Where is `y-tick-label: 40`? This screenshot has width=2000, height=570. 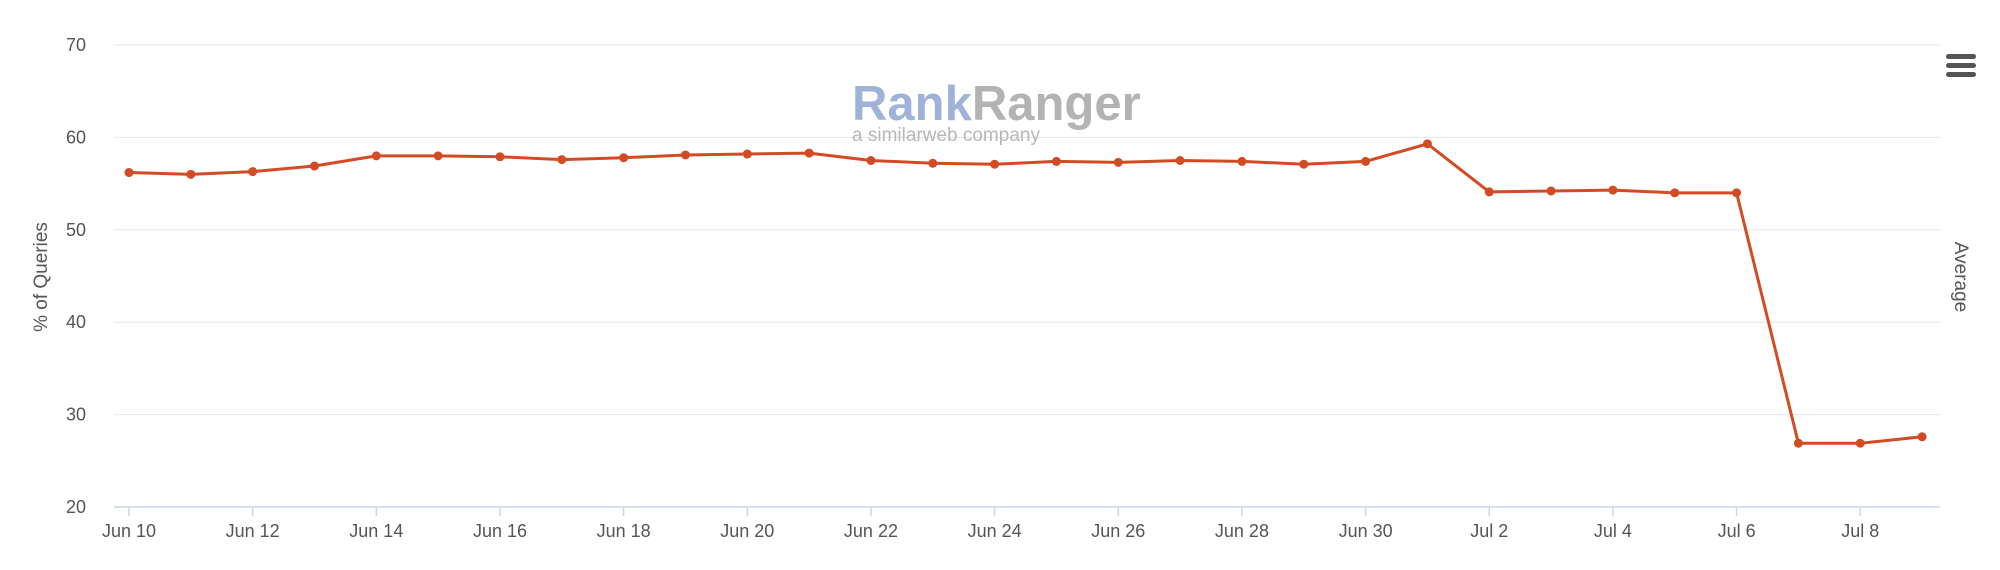 y-tick-label: 40 is located at coordinates (76, 322).